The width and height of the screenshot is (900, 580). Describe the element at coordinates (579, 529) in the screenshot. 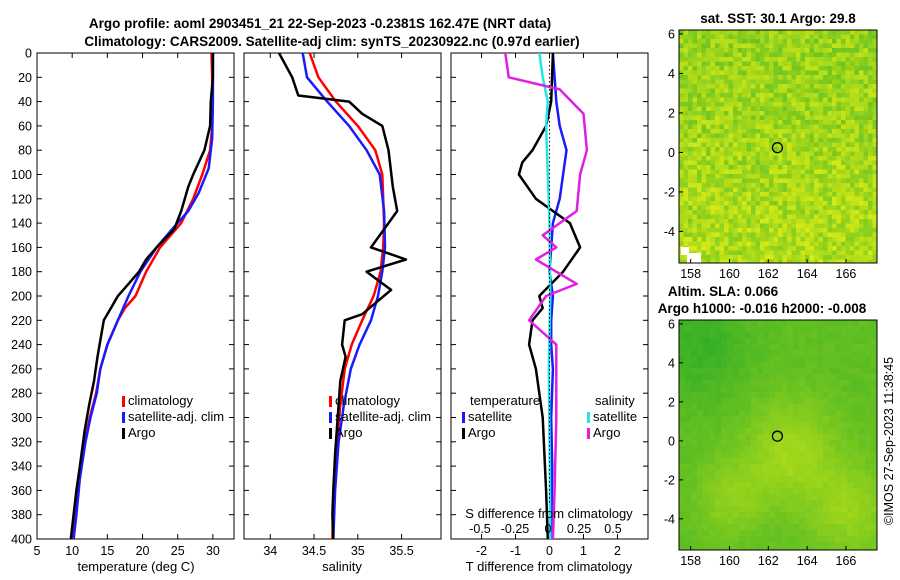

I see `s-tick-label: 0.25` at that location.